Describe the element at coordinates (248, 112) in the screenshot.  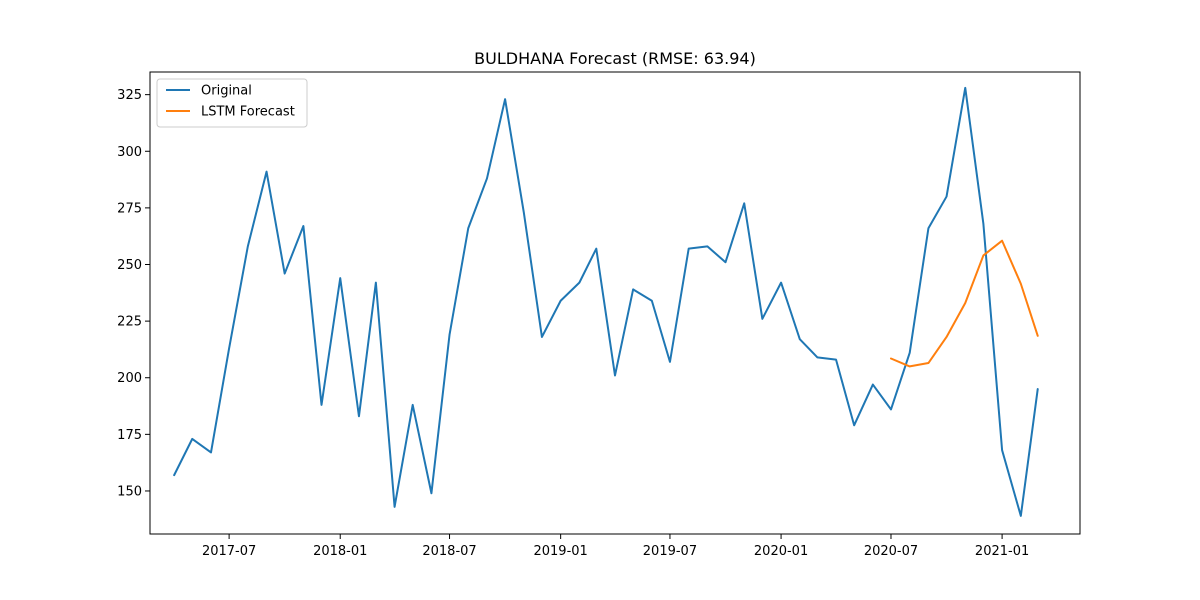
I see `legend-label: LSTM Forecast` at that location.